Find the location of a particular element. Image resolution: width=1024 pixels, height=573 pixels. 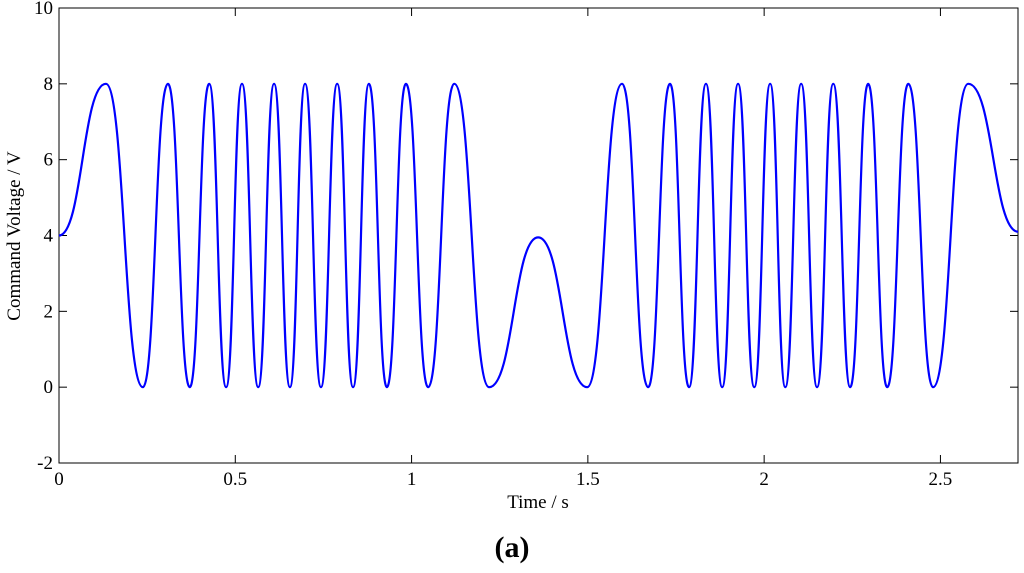

y-tick-label: 0 is located at coordinates (49, 387).